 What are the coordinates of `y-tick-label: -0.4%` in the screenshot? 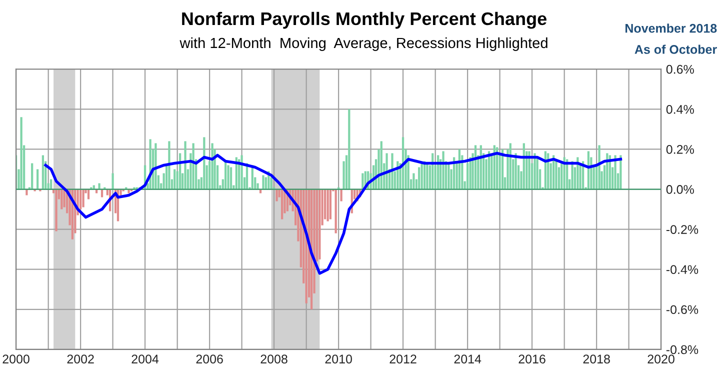 It's located at (682, 269).